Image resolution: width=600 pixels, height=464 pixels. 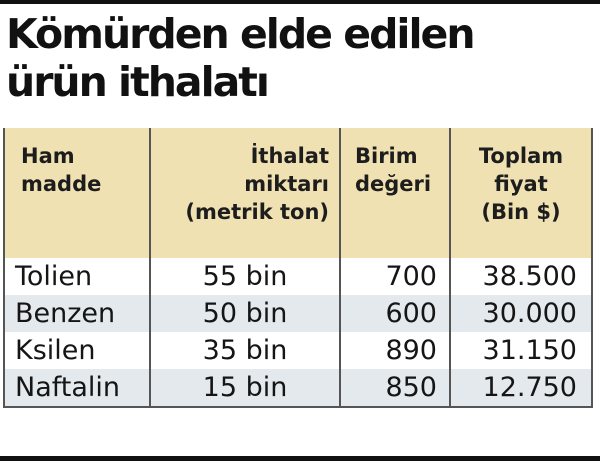 I want to click on cell-ithalat: 35 bin, so click(x=245, y=350).